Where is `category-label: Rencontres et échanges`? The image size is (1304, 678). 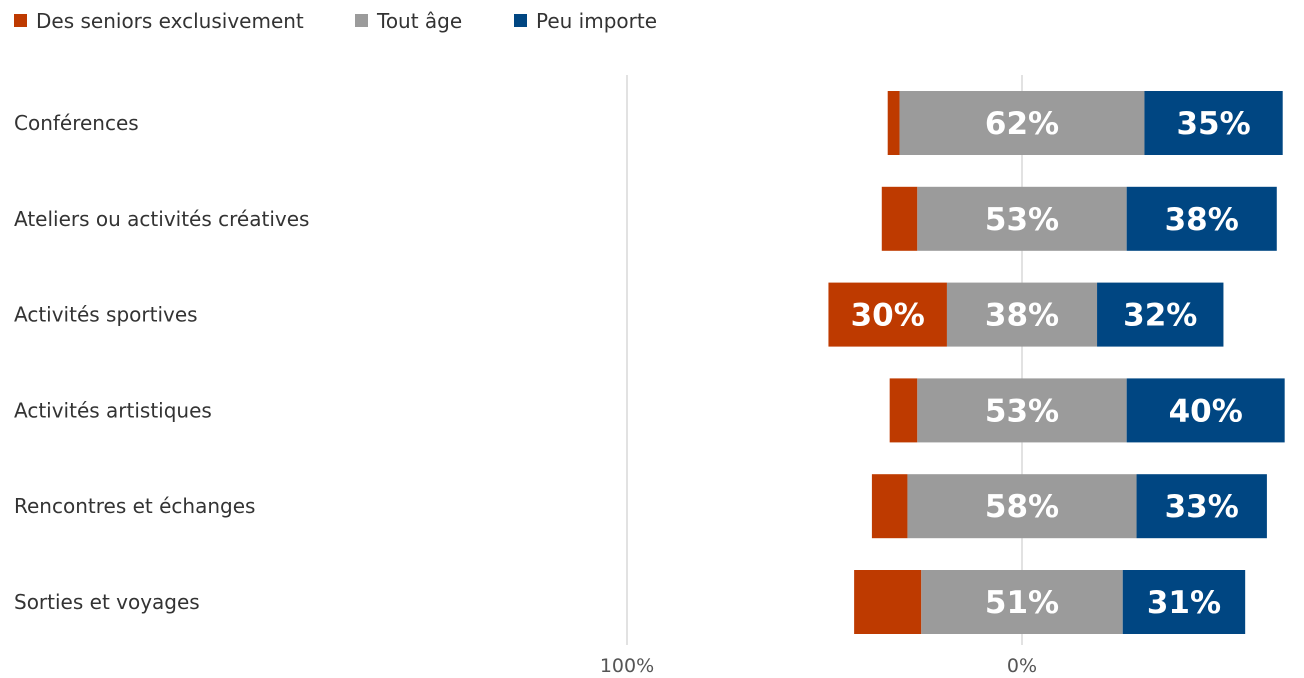
category-label: Rencontres et échanges is located at coordinates (134, 506).